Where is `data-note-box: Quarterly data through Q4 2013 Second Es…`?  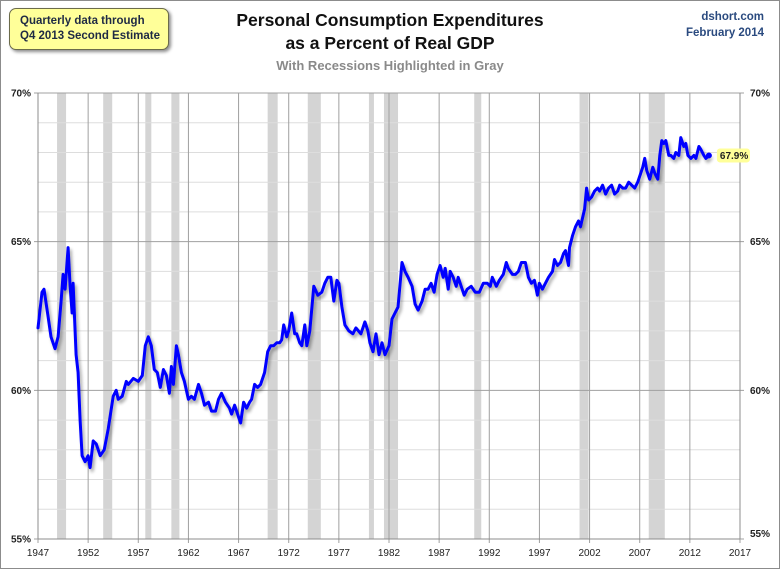
data-note-box: Quarterly data through Q4 2013 Second Es… is located at coordinates (89, 29).